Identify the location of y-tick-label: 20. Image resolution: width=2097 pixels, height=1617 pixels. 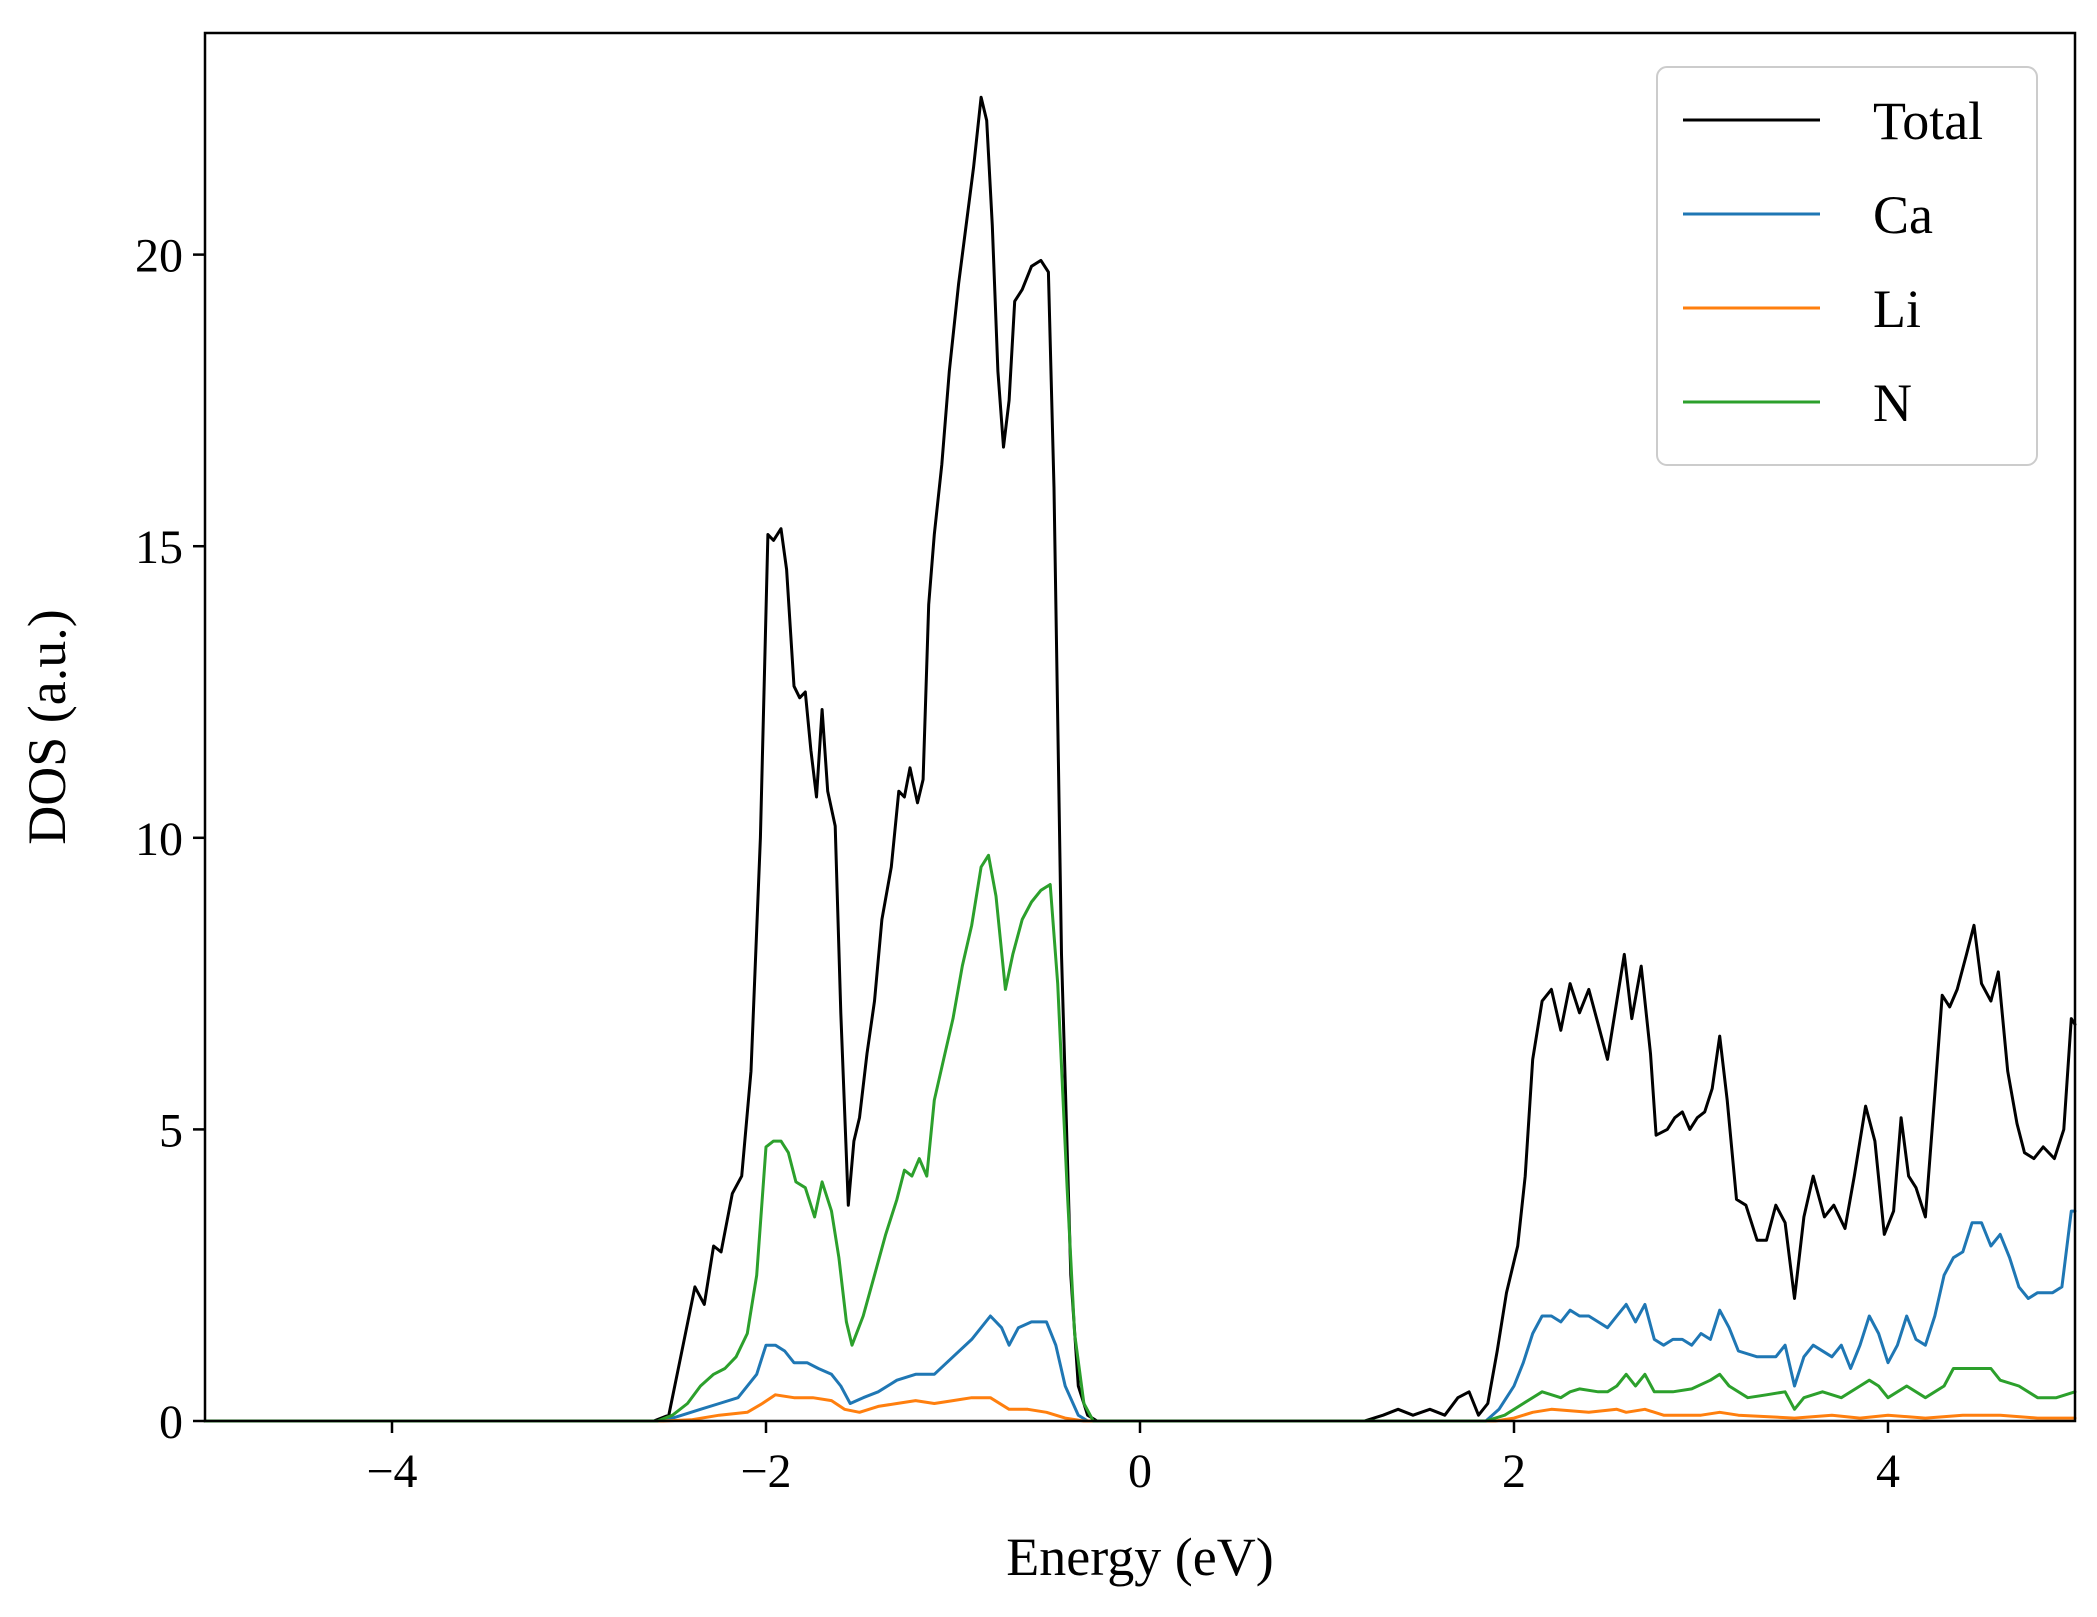
(159, 256).